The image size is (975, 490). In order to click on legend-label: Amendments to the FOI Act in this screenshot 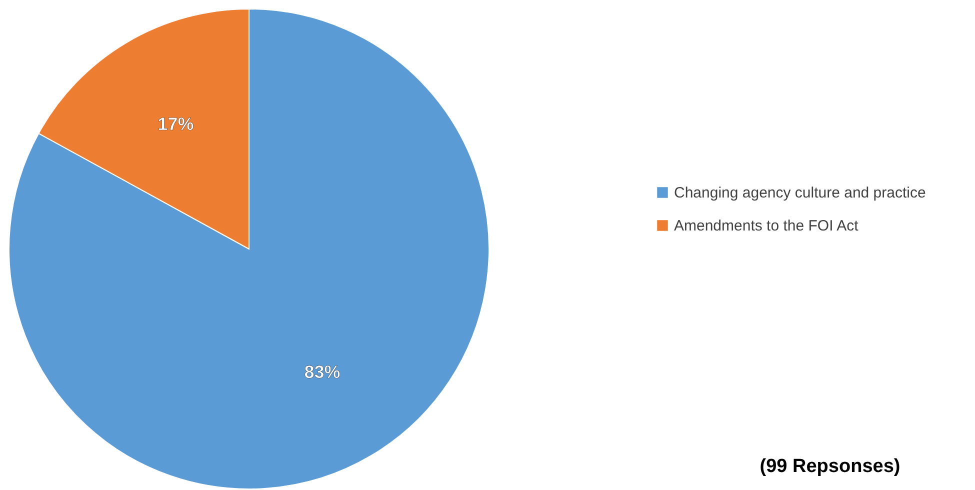, I will do `click(767, 226)`.